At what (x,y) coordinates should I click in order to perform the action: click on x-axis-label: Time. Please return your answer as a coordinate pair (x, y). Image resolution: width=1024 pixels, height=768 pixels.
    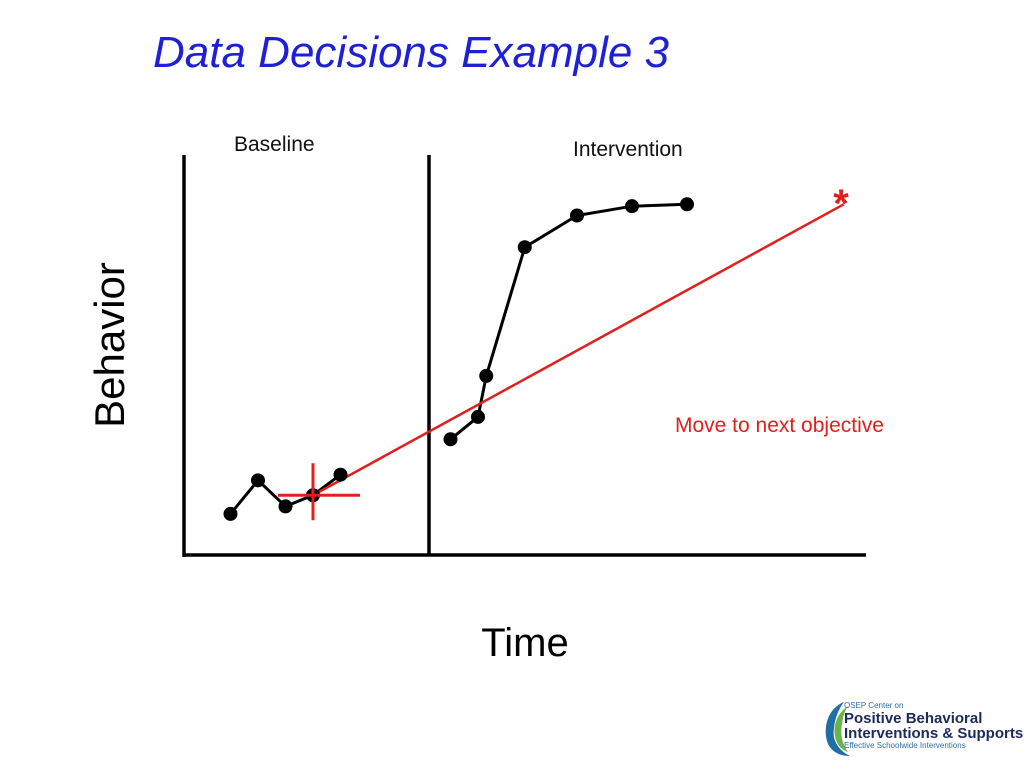
    Looking at the image, I should click on (524, 643).